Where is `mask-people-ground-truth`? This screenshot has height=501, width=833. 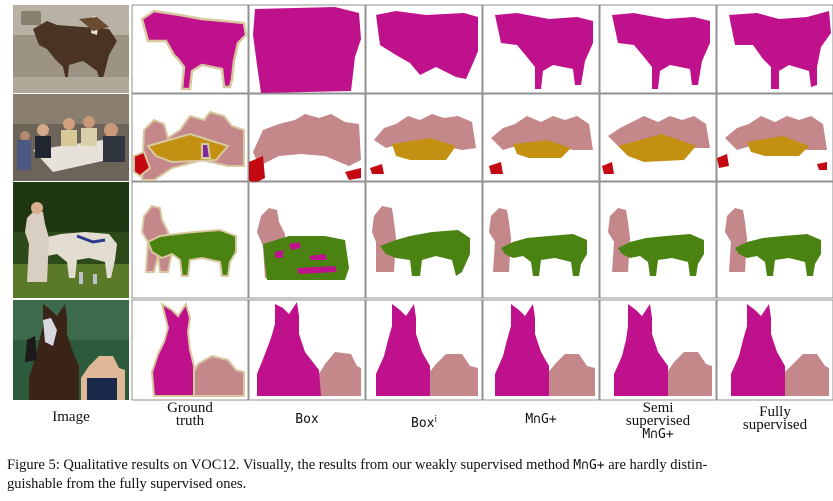 mask-people-ground-truth is located at coordinates (190, 137).